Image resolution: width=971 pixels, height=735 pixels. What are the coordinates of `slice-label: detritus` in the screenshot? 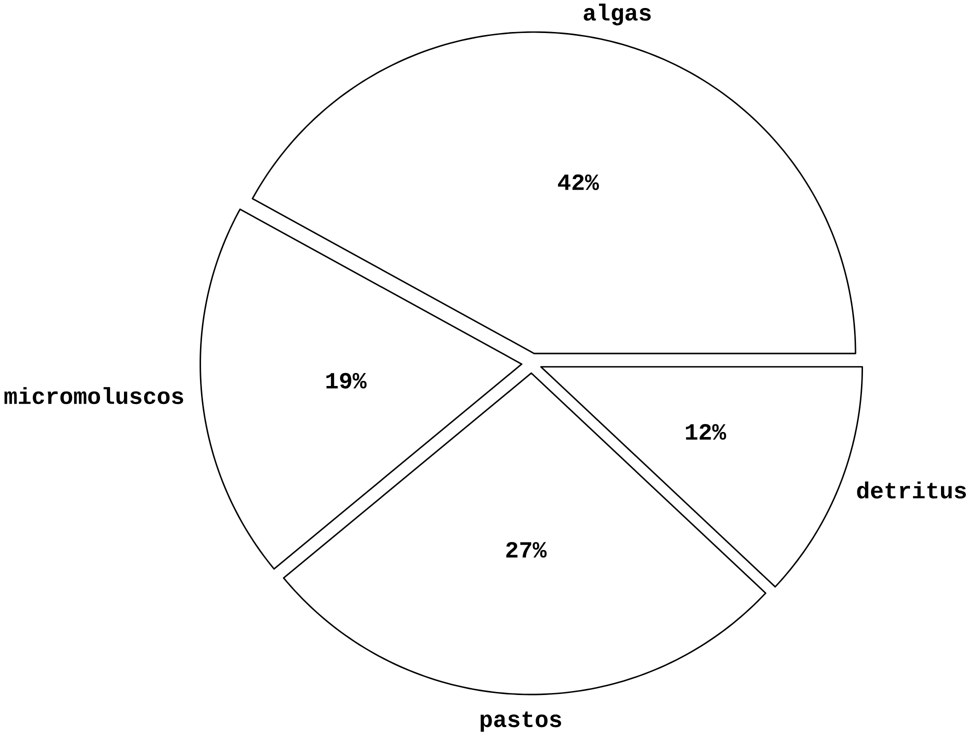 It's located at (911, 489).